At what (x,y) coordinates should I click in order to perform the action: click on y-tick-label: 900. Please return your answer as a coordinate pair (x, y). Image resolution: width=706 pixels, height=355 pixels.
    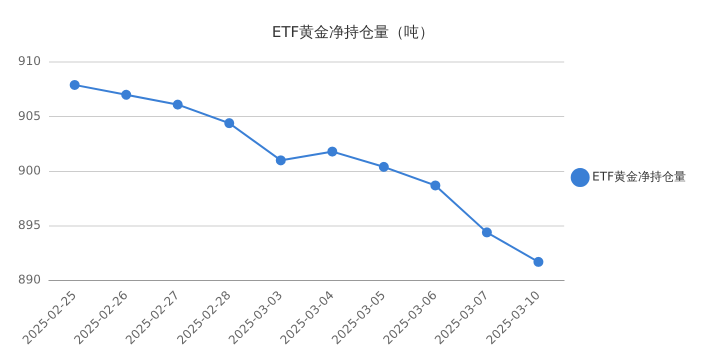
    Looking at the image, I should click on (29, 170).